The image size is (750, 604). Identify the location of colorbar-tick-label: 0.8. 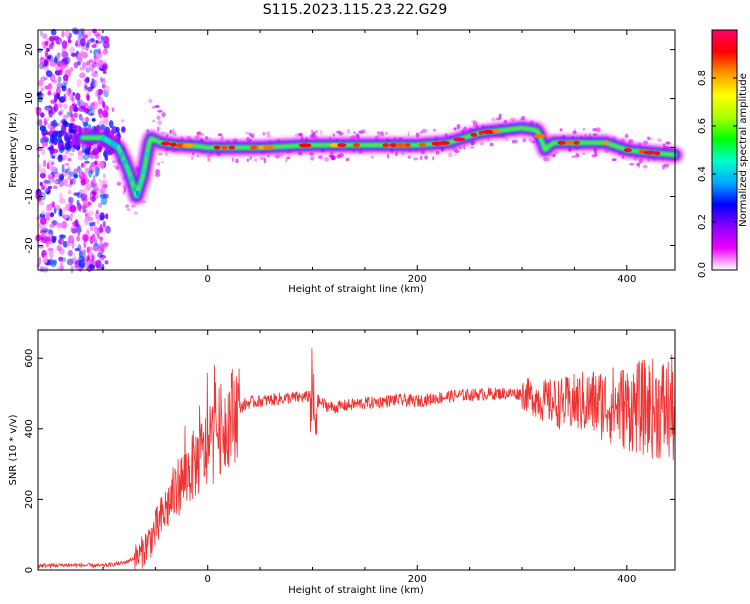
(702, 78).